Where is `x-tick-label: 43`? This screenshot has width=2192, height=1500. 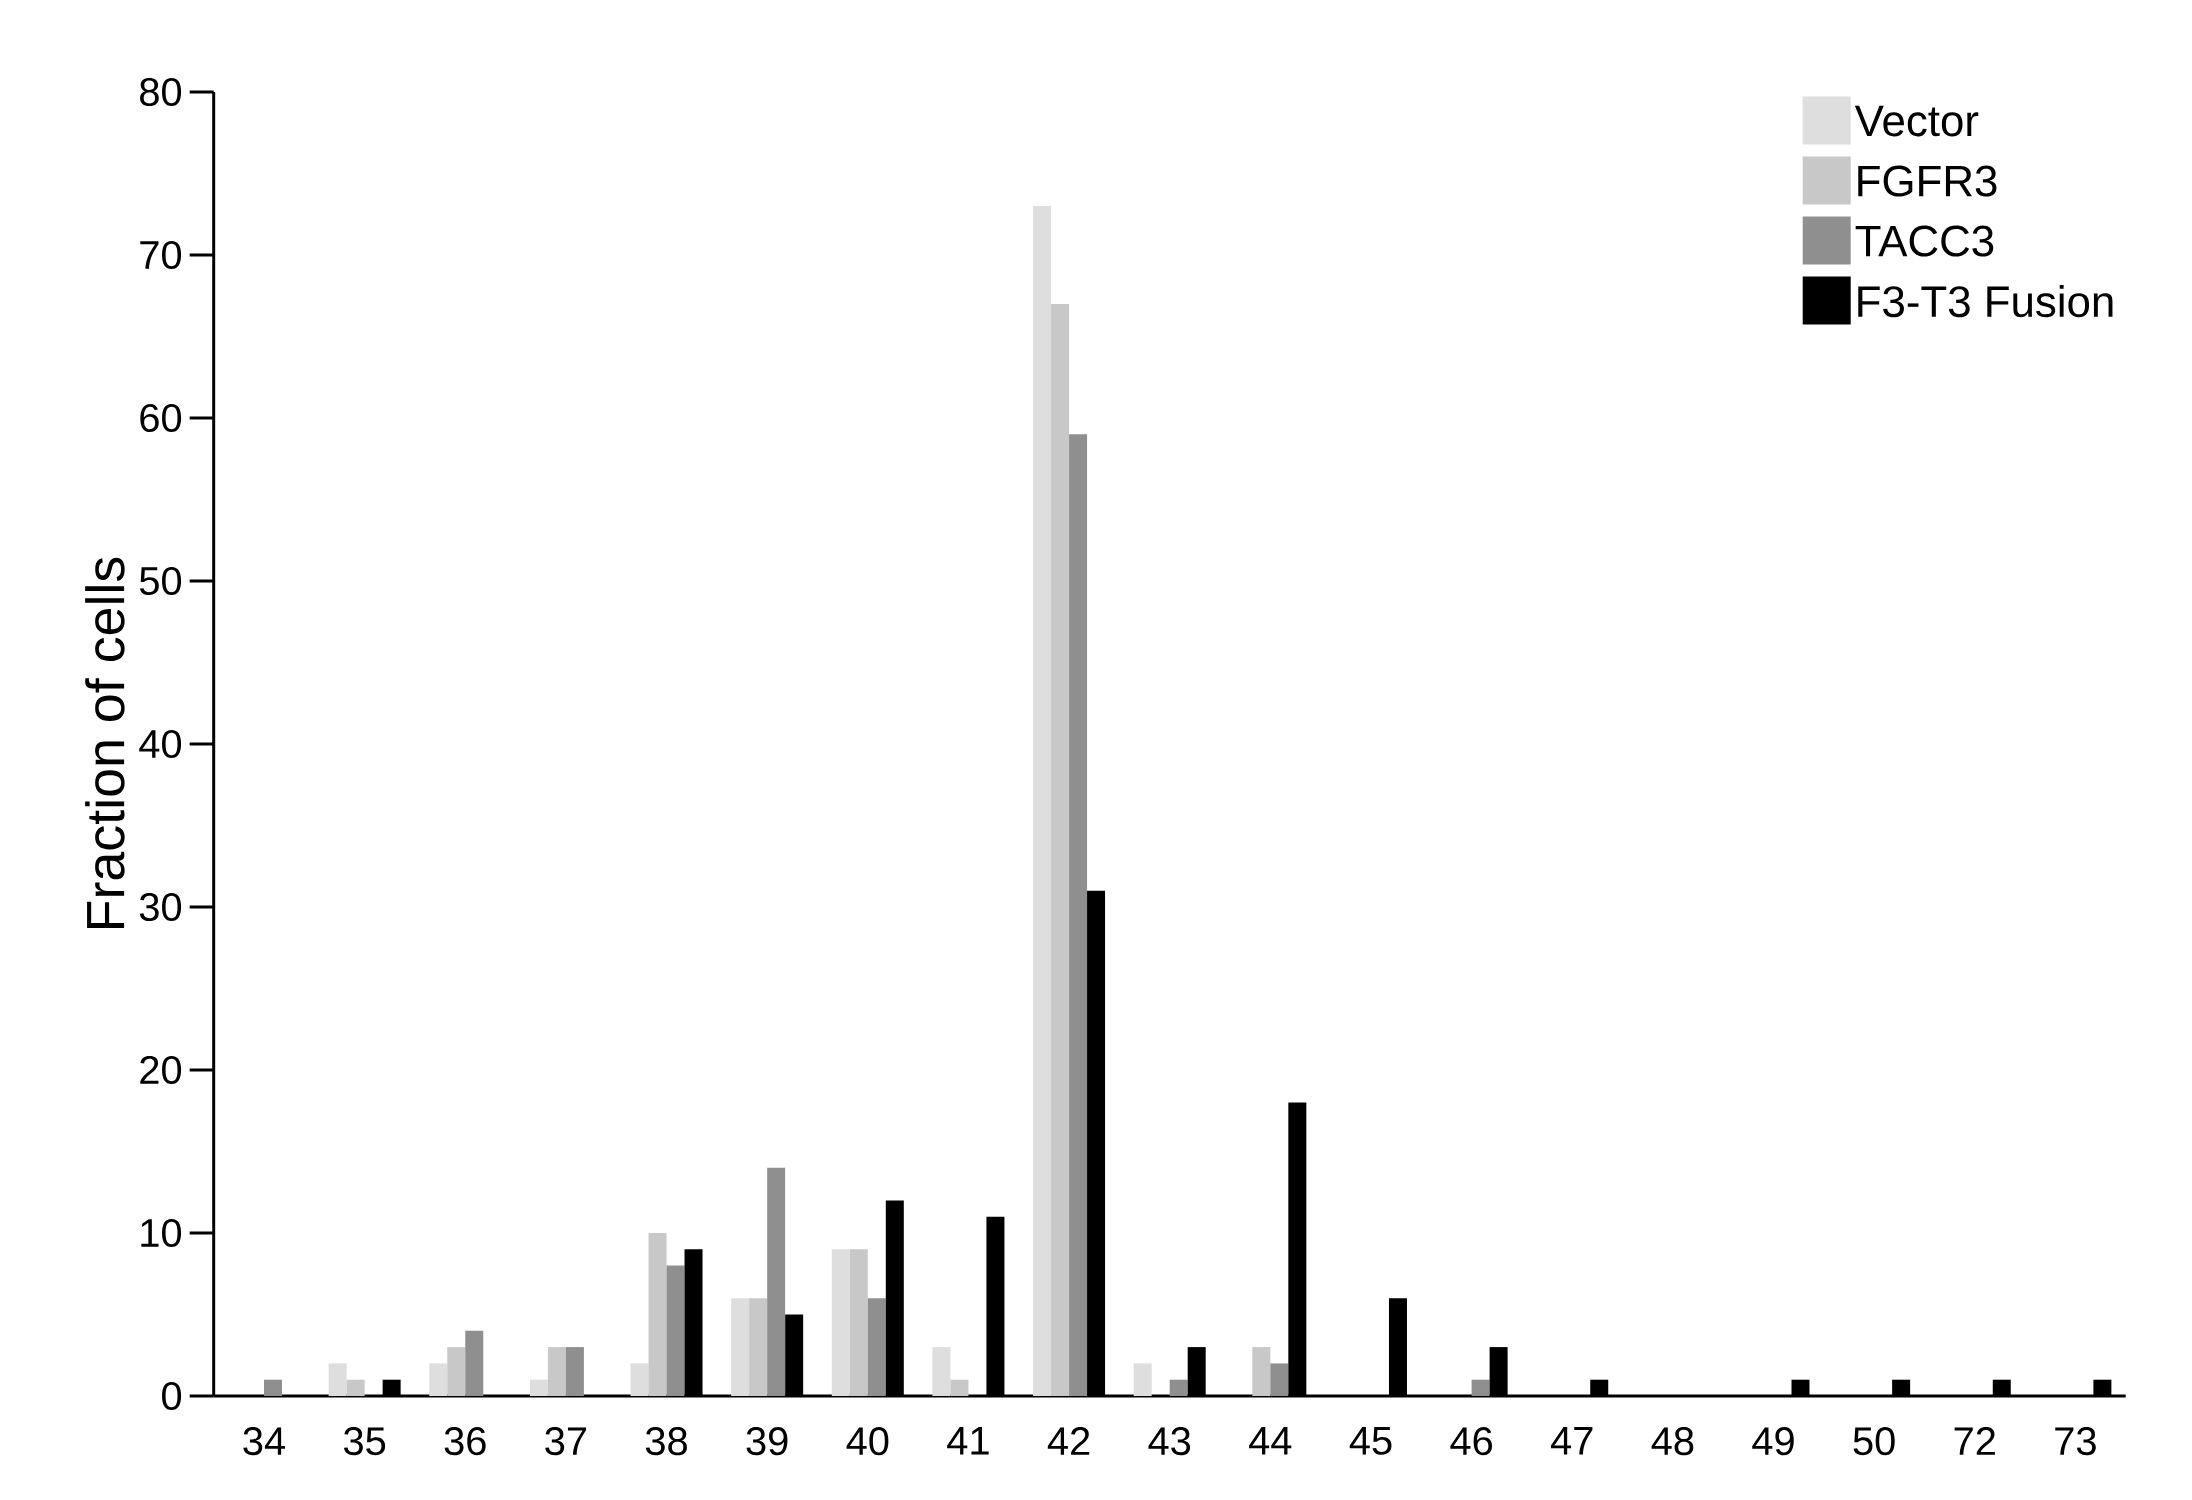 x-tick-label: 43 is located at coordinates (1169, 1441).